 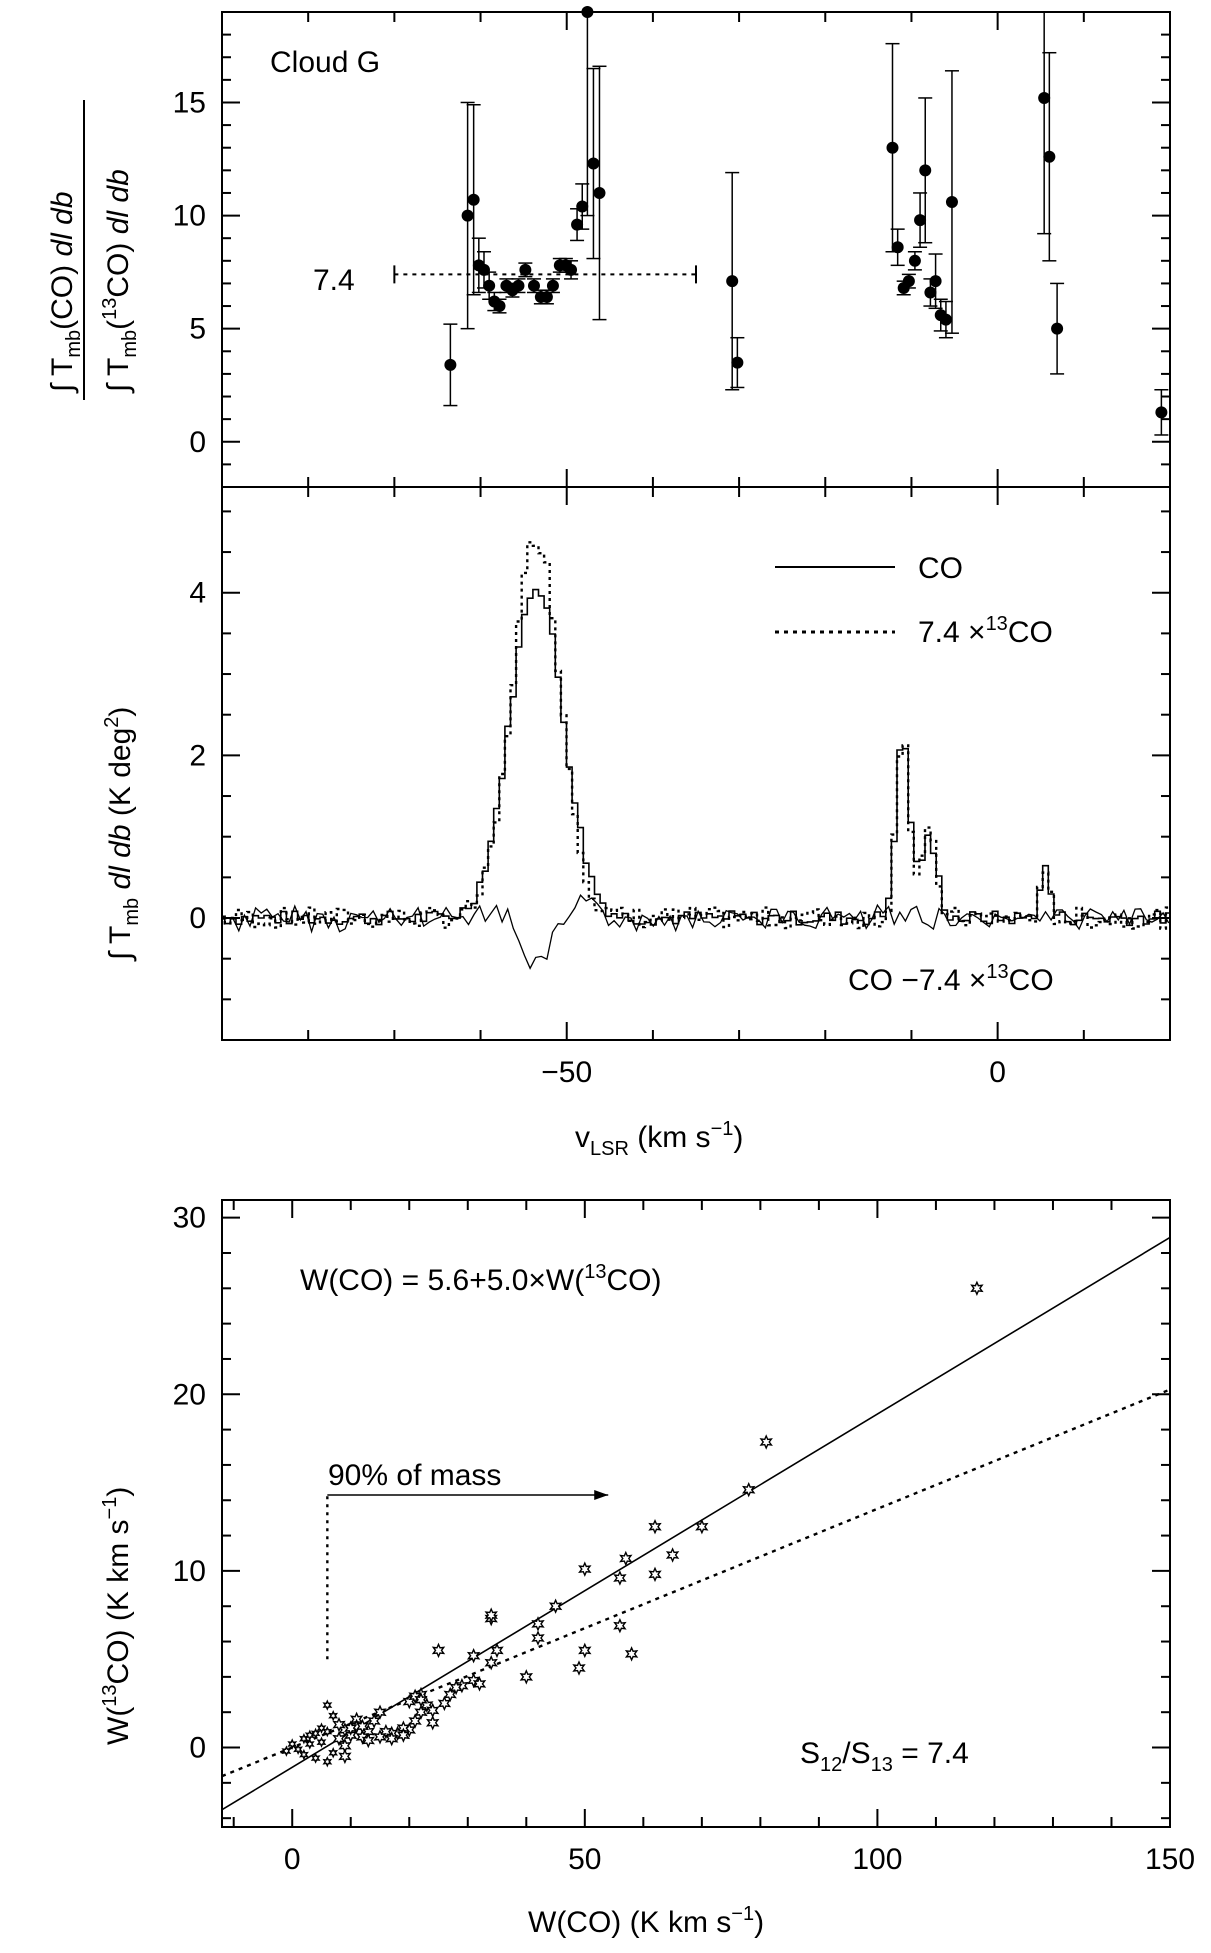 I want to click on co-spectrum, so click(x=696, y=757).